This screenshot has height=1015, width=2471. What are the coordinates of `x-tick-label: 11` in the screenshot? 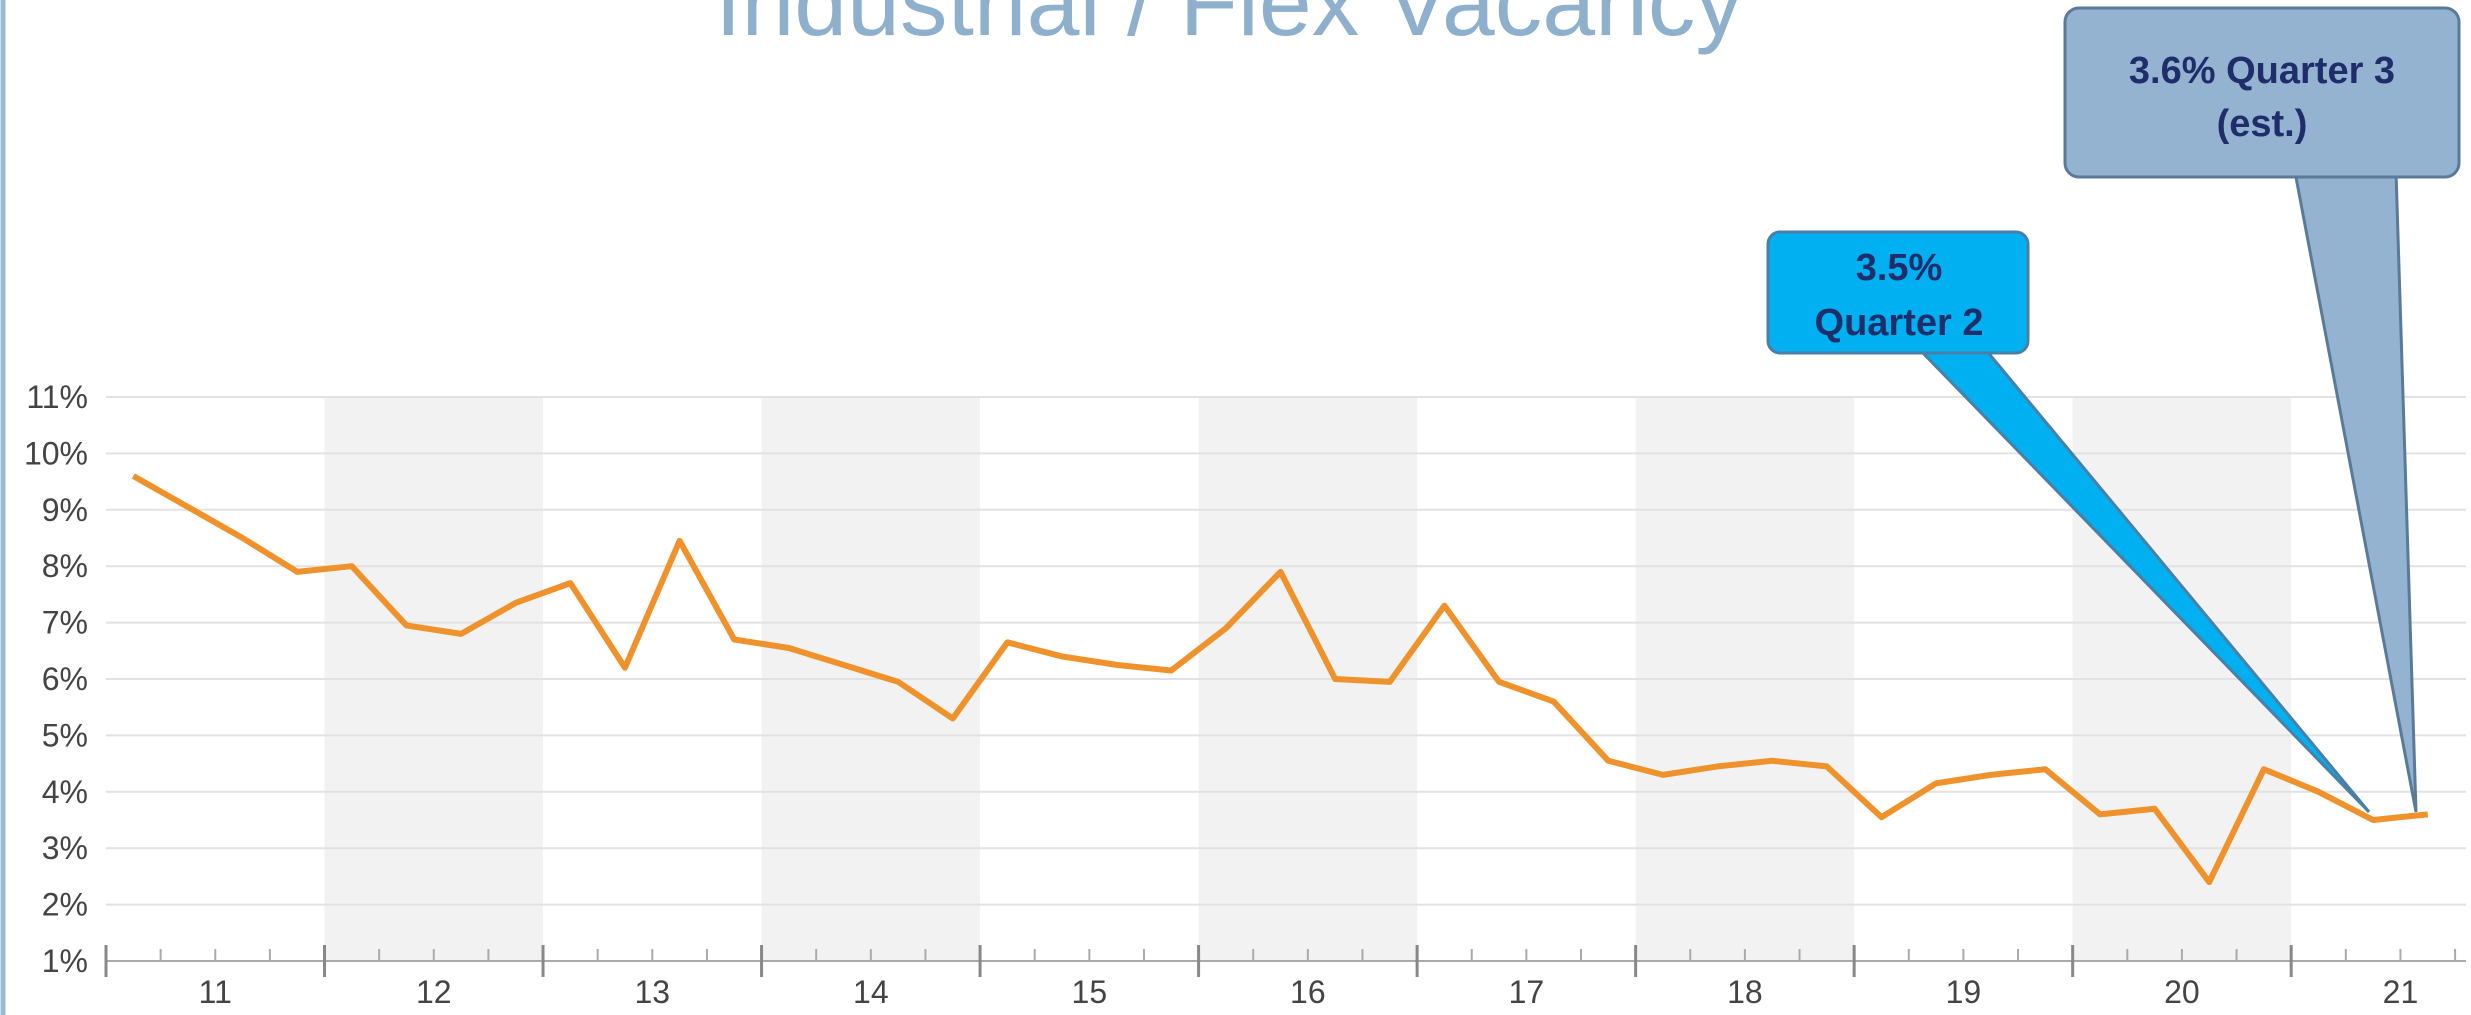 It's located at (215, 992).